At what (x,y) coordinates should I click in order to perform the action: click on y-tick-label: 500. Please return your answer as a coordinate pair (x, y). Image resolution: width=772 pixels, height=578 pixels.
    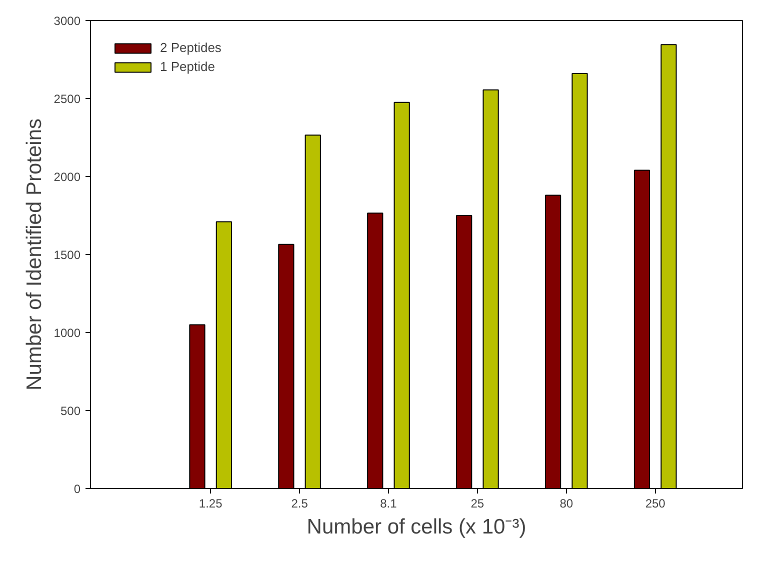
    Looking at the image, I should click on (70, 411).